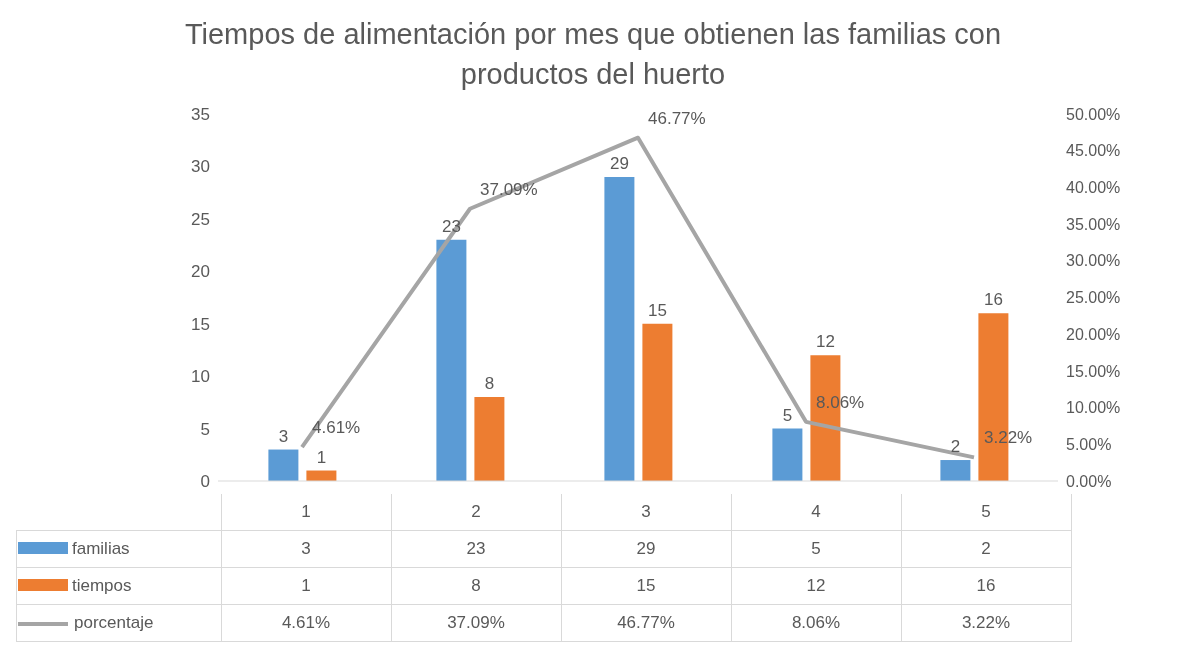 The height and width of the screenshot is (654, 1181). I want to click on legend-label: familias, so click(118, 549).